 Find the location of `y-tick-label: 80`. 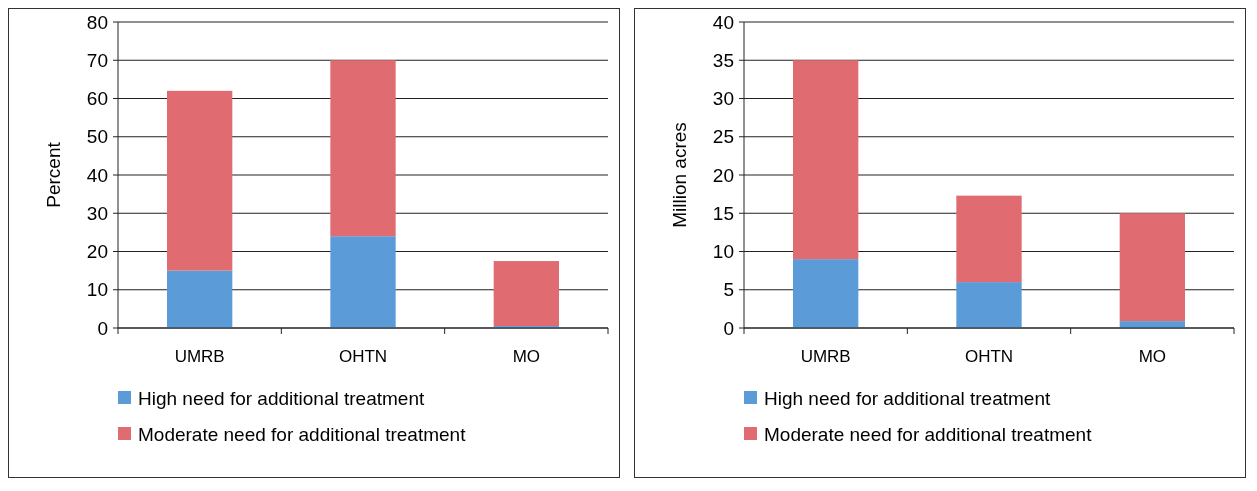

y-tick-label: 80 is located at coordinates (97, 22).